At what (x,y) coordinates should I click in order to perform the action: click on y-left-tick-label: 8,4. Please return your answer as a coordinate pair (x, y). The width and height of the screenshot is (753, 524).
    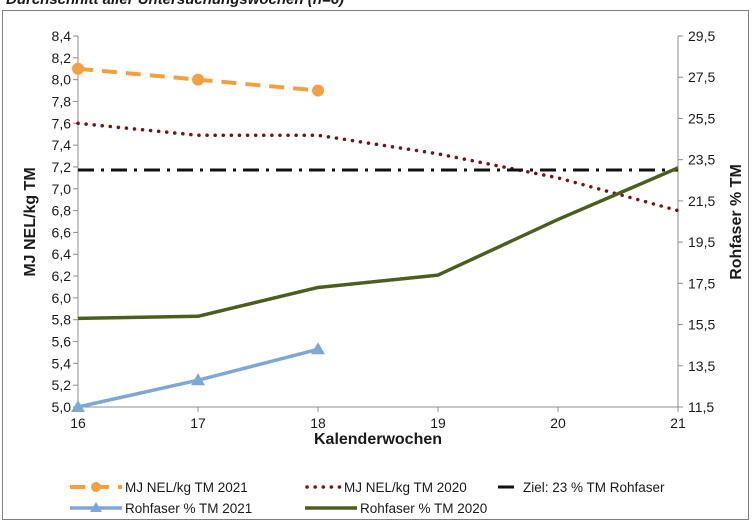
    Looking at the image, I should click on (62, 36).